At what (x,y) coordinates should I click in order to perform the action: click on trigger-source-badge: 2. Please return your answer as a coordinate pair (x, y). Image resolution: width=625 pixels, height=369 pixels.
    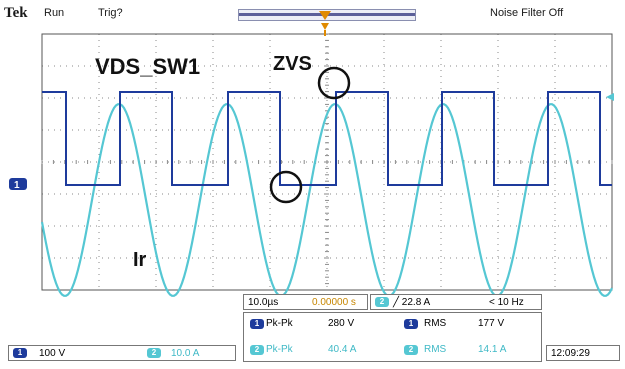
    Looking at the image, I should click on (382, 302).